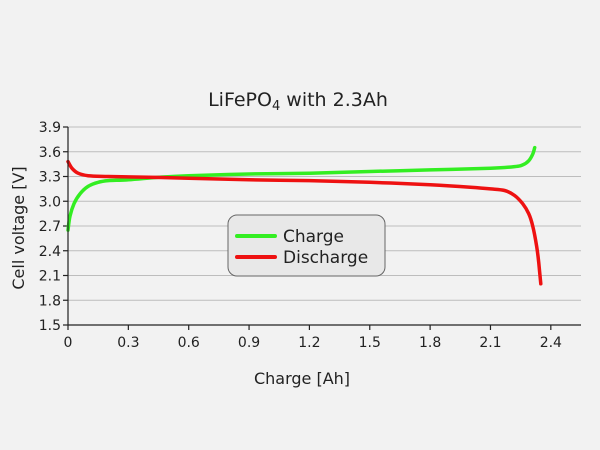  I want to click on y-tick-labels: 1.5 1.8 2.1 2.4 2.7 3.0 3.3 3.6 3.9, so click(50, 227).